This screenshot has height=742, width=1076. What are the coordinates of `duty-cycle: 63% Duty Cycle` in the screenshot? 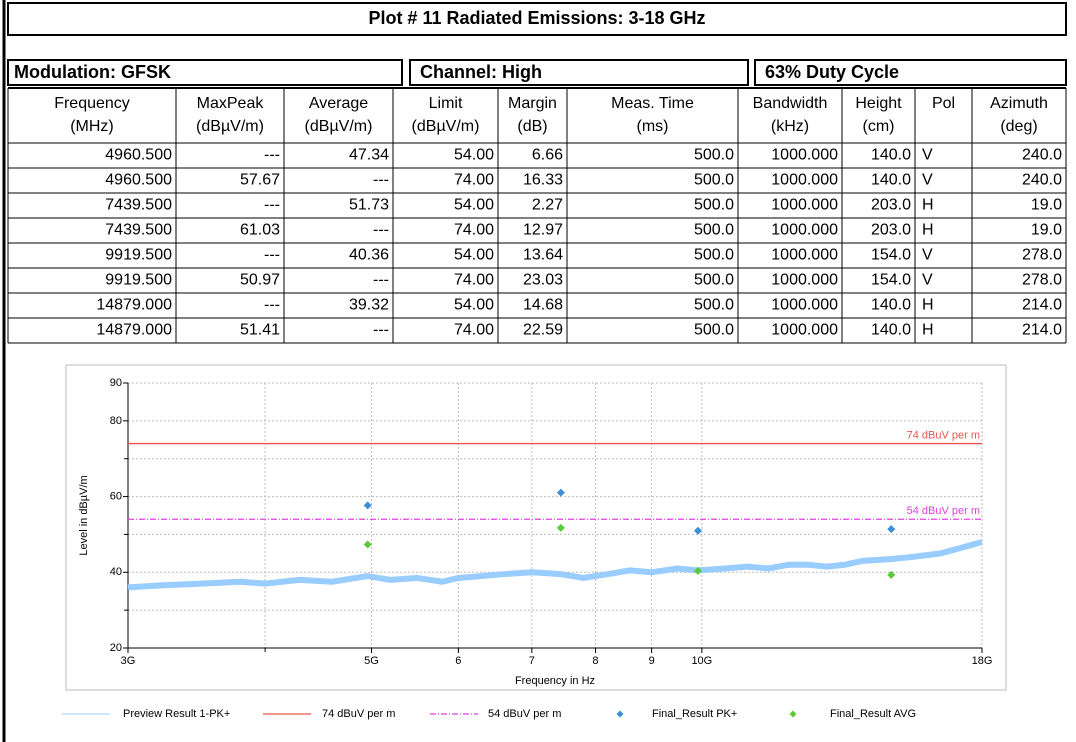 It's located at (832, 72).